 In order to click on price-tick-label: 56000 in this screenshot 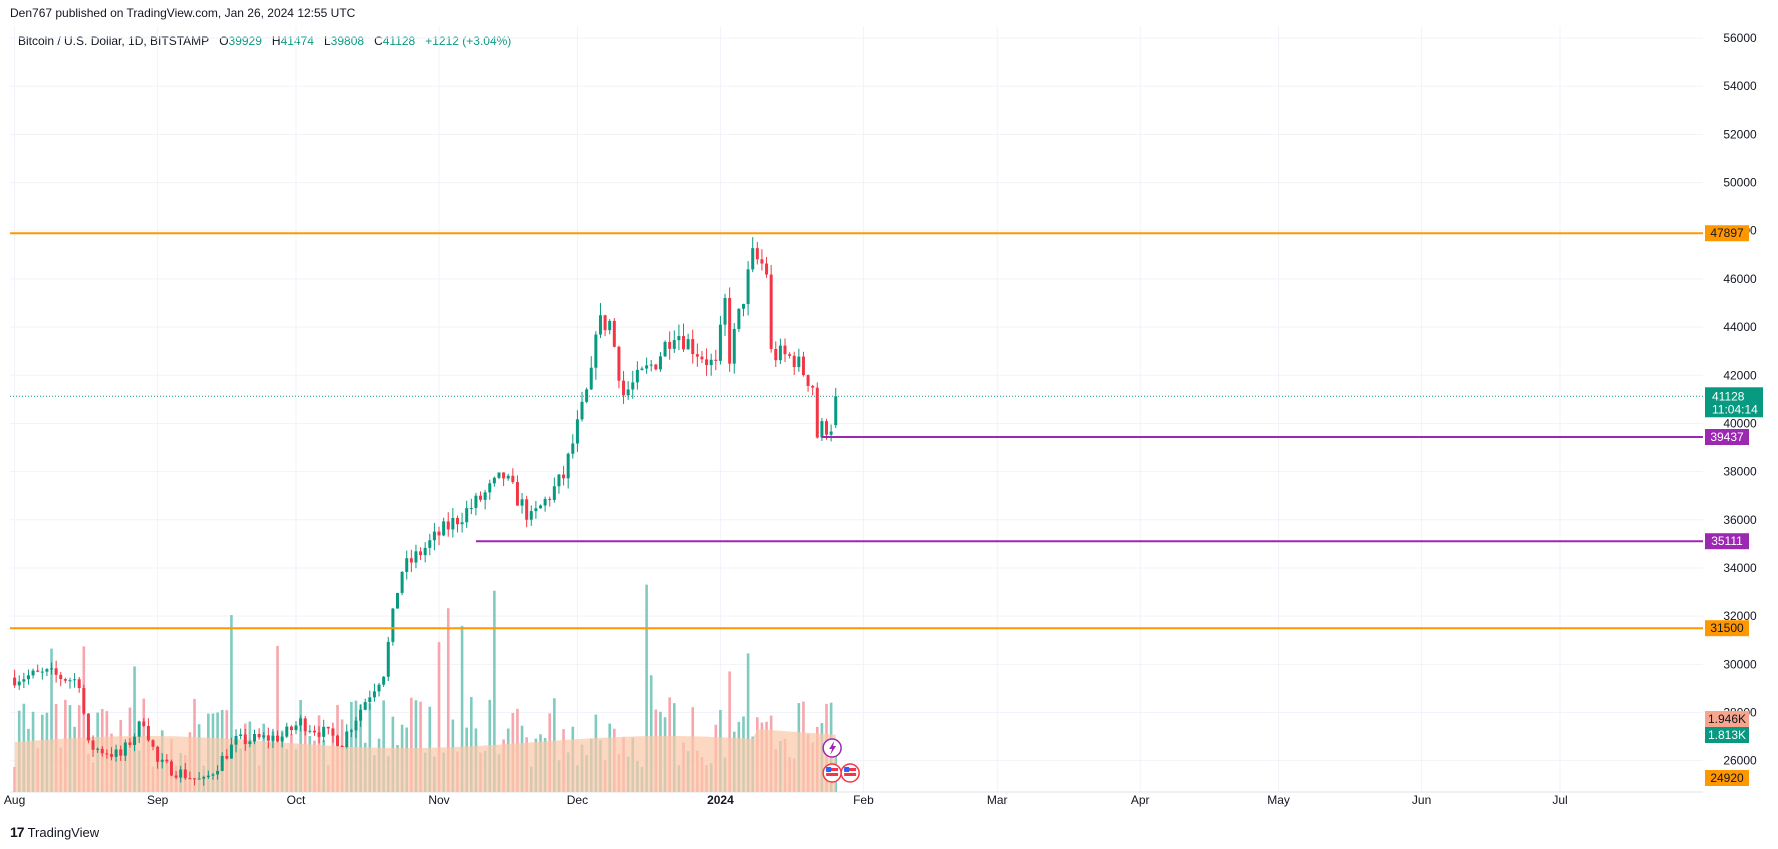, I will do `click(1740, 38)`.